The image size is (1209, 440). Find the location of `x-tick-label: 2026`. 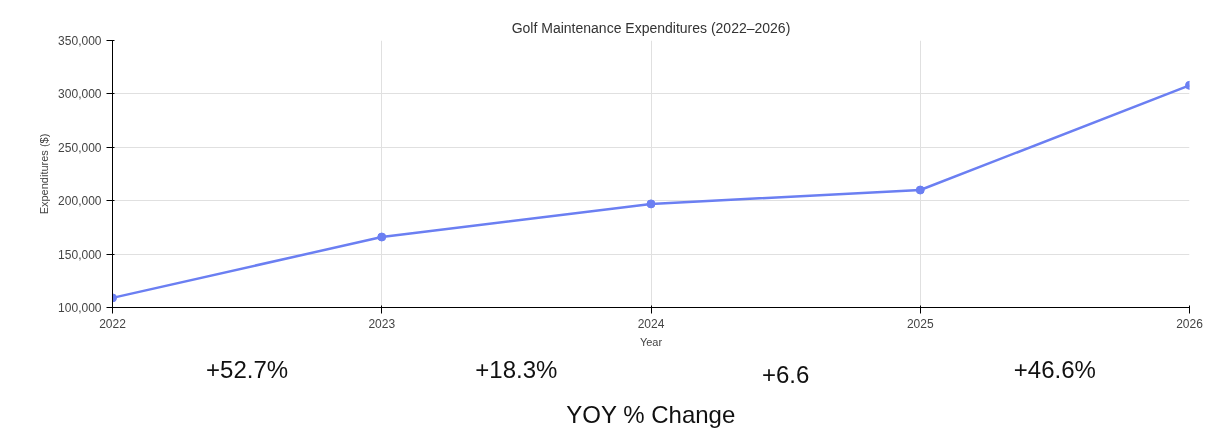

x-tick-label: 2026 is located at coordinates (1190, 323).